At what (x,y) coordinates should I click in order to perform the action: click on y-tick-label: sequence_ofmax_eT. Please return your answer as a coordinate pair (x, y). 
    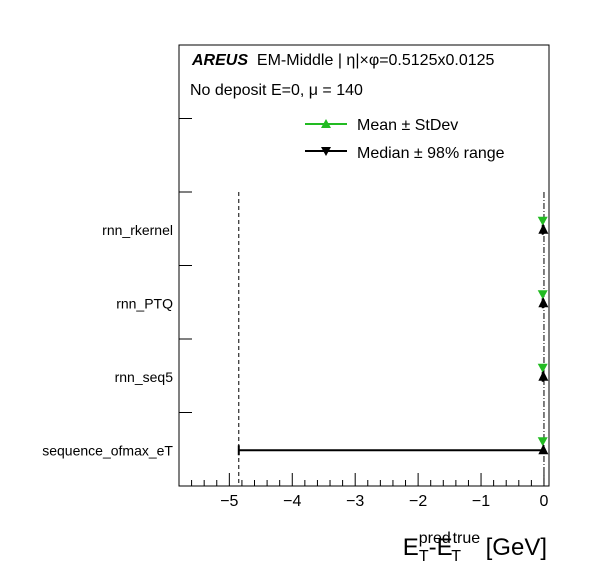
    Looking at the image, I should click on (107, 450).